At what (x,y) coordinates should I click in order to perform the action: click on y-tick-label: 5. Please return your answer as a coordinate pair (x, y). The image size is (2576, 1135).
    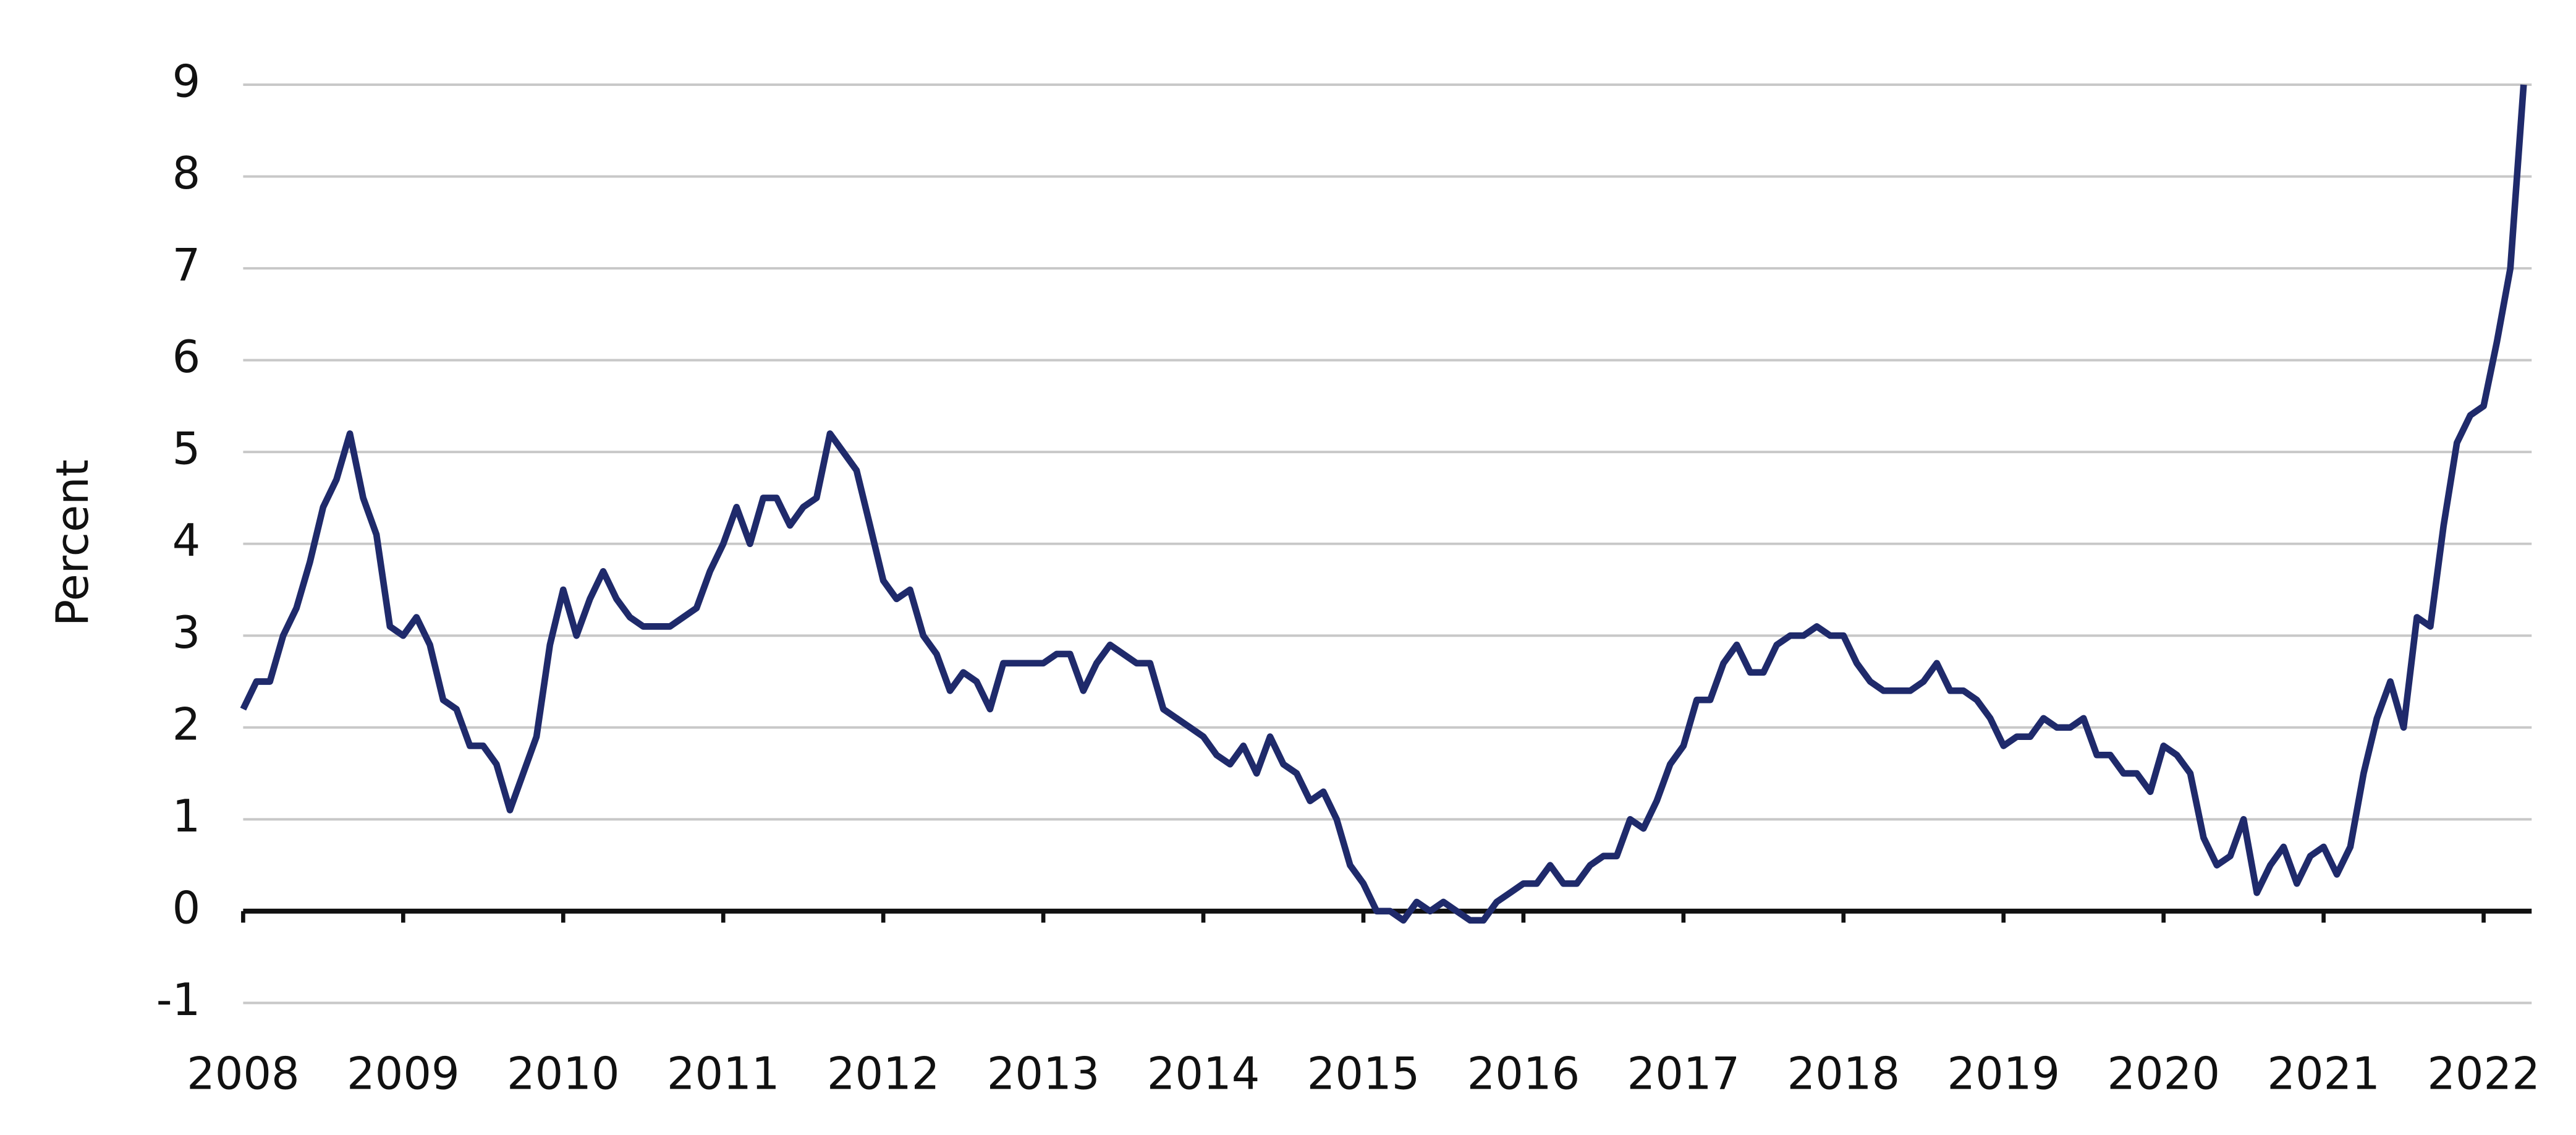
    Looking at the image, I should click on (186, 449).